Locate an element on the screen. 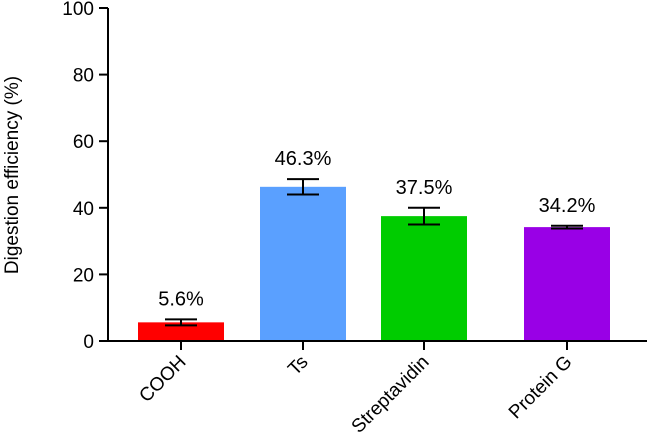 Image resolution: width=657 pixels, height=445 pixels. x-tick-label: Streptavidin is located at coordinates (391, 395).